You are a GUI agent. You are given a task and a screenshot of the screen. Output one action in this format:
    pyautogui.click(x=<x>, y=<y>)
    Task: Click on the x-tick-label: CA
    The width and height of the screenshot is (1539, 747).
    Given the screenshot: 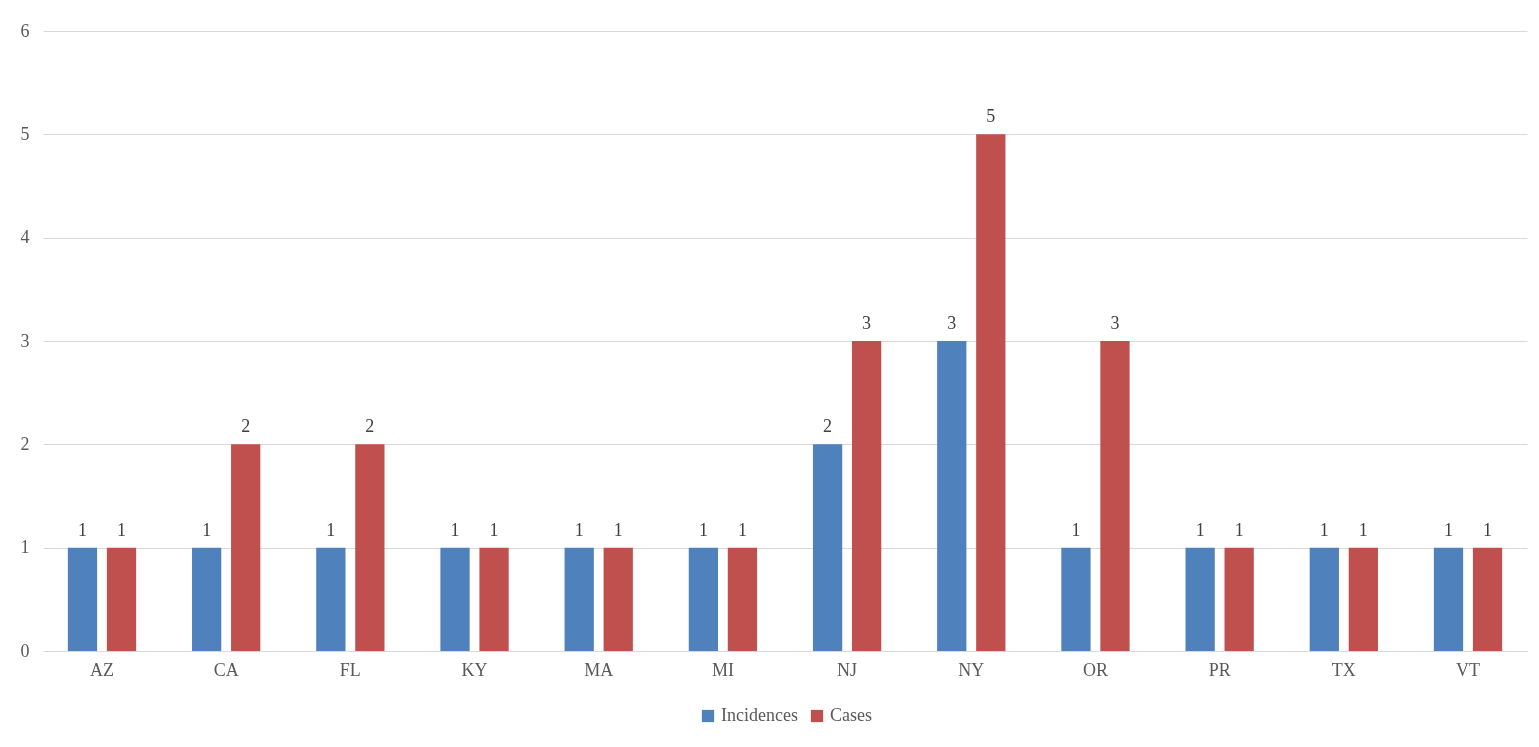 What is the action you would take?
    pyautogui.click(x=226, y=669)
    